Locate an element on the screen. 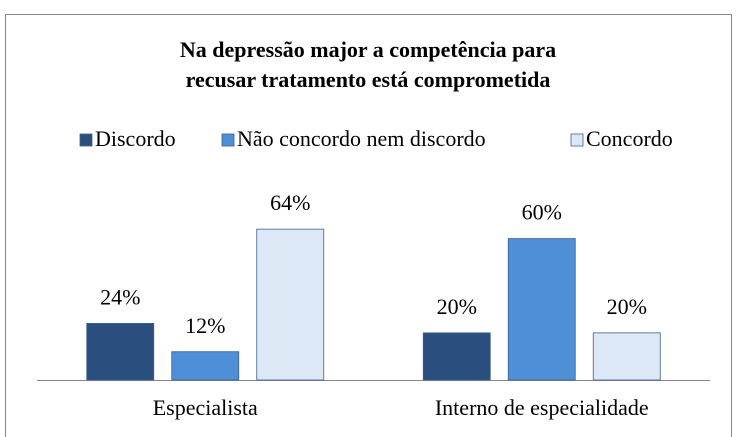 Image resolution: width=736 pixels, height=437 pixels. x-tick-label: Especialista is located at coordinates (205, 407).